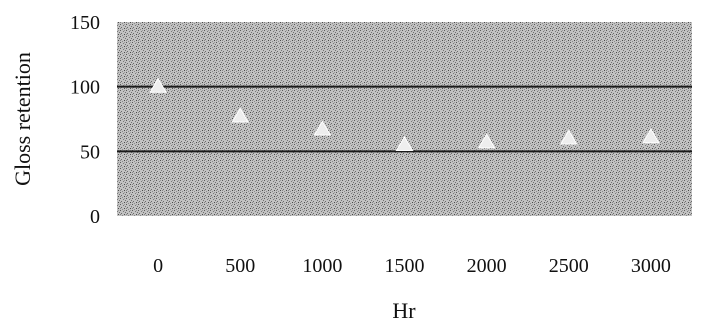  I want to click on y-axis-title: Gloss retention, so click(22, 119).